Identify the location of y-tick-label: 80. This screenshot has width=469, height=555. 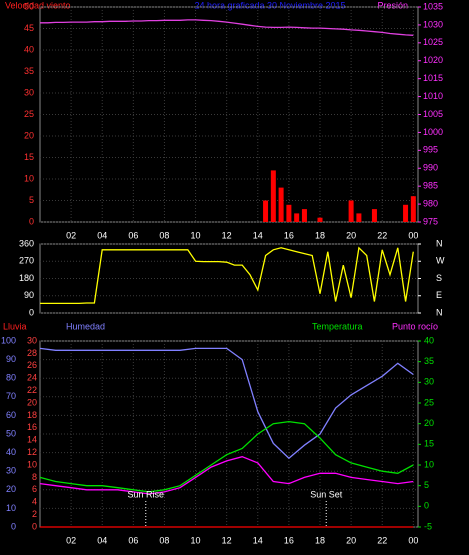
(11, 378).